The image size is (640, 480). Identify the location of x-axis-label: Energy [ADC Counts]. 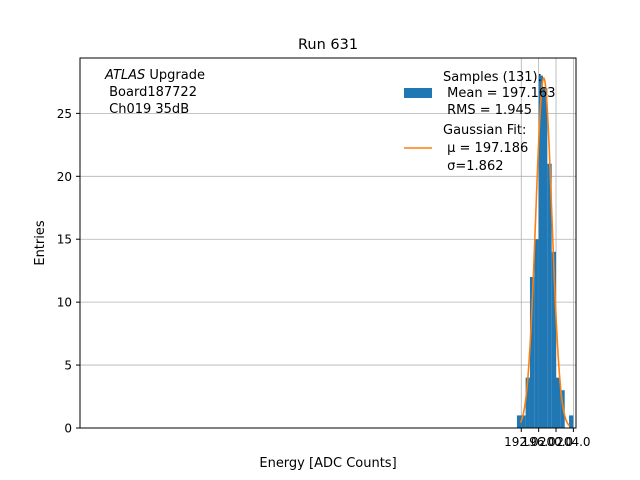
(327, 463).